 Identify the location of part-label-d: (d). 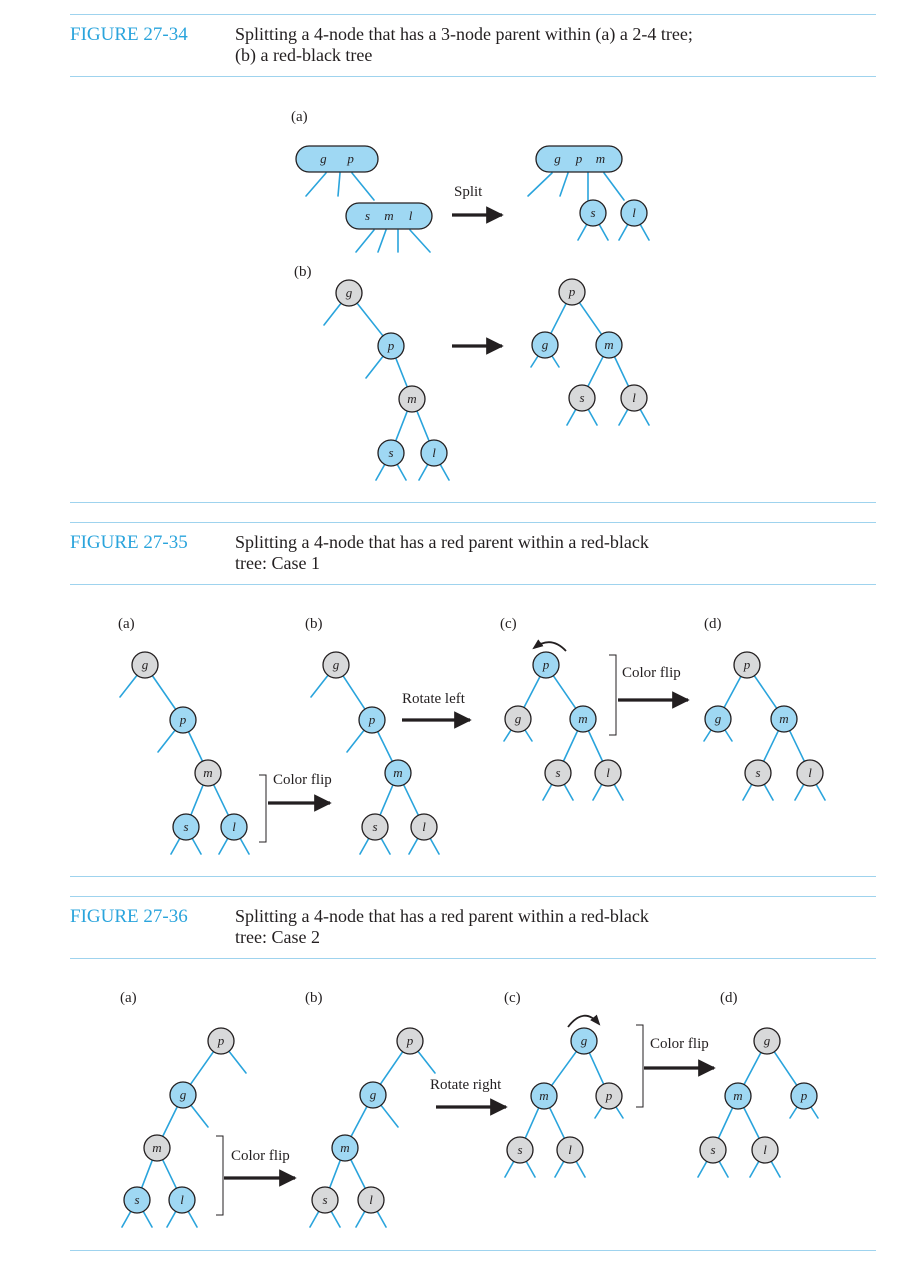
(729, 998).